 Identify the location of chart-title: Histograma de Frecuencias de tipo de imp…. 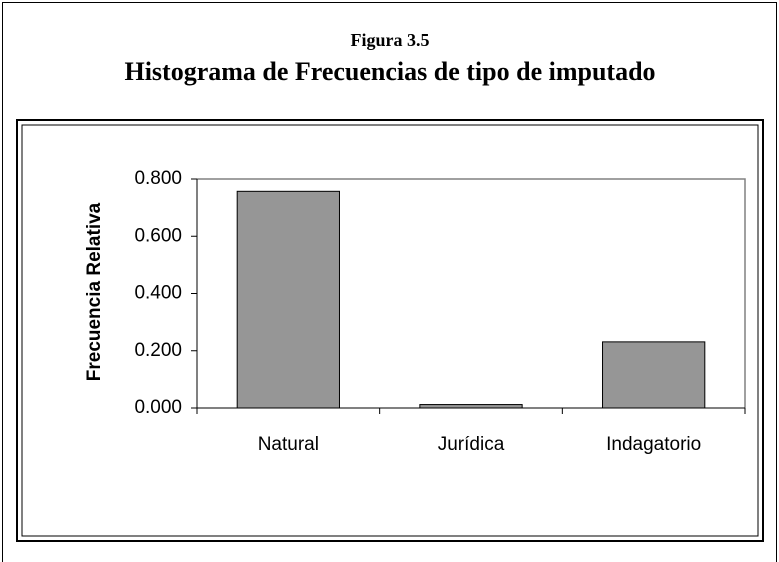
(389, 71).